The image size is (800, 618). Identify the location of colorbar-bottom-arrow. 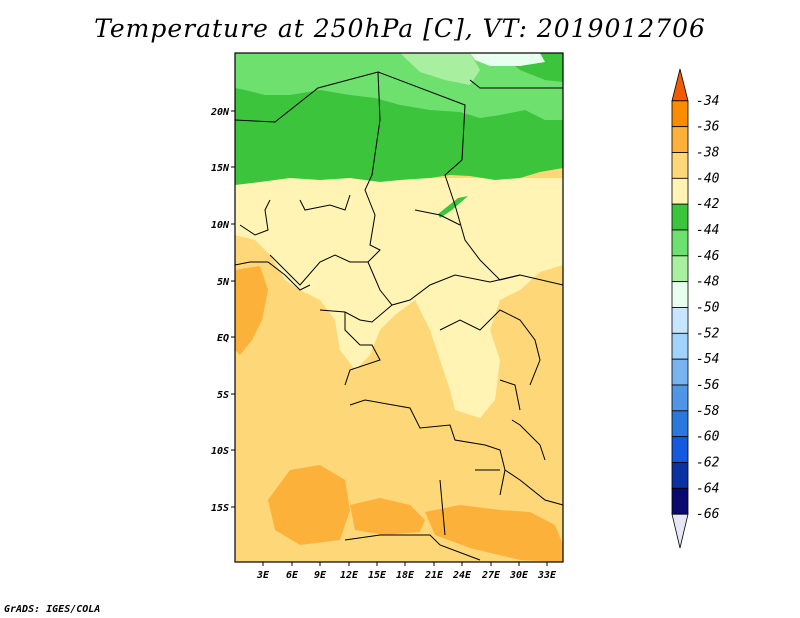
(680, 531).